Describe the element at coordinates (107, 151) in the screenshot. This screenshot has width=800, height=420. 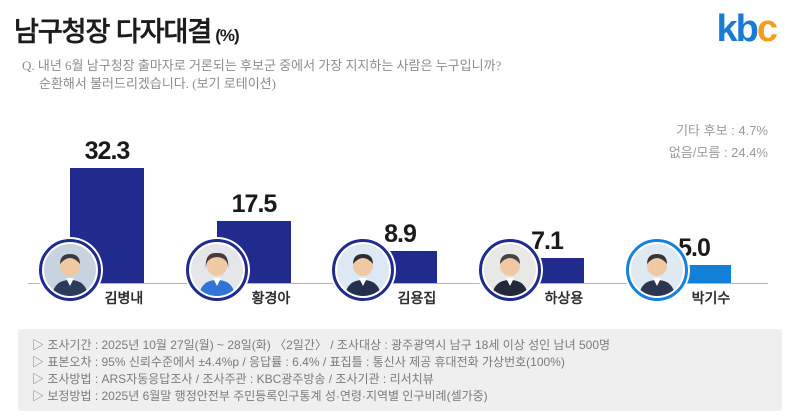
I see `value-label: 32.3` at that location.